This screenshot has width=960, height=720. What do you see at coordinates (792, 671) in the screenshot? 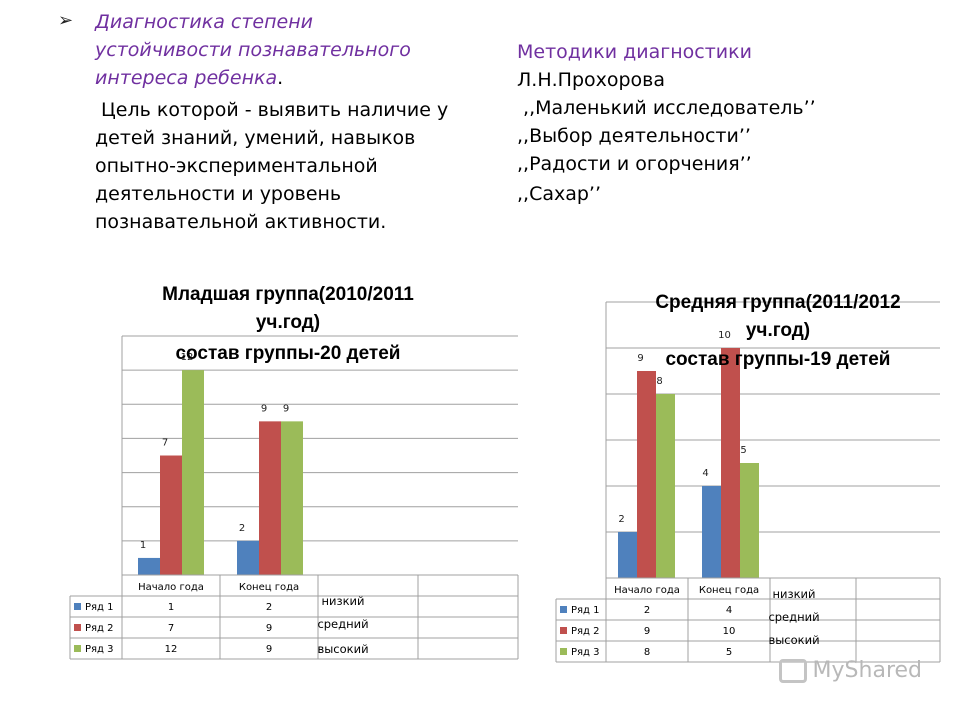
I see `watermark-logo-icon` at bounding box center [792, 671].